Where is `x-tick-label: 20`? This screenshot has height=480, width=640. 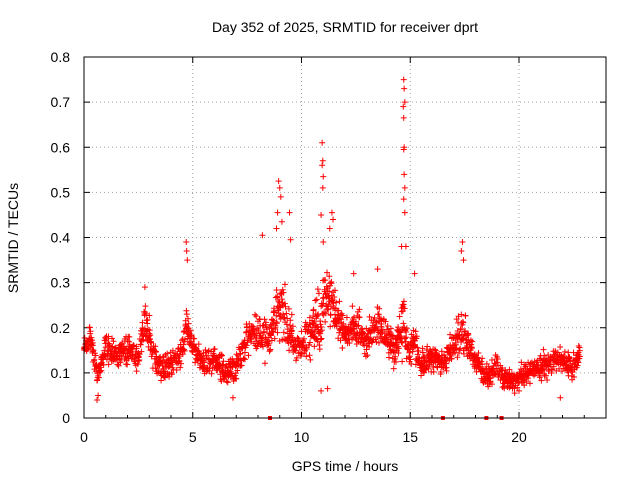
x-tick-label: 20 is located at coordinates (519, 437).